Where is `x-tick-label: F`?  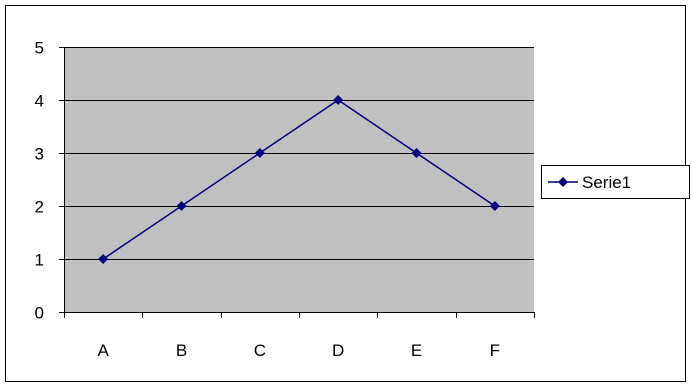 x-tick-label: F is located at coordinates (495, 350).